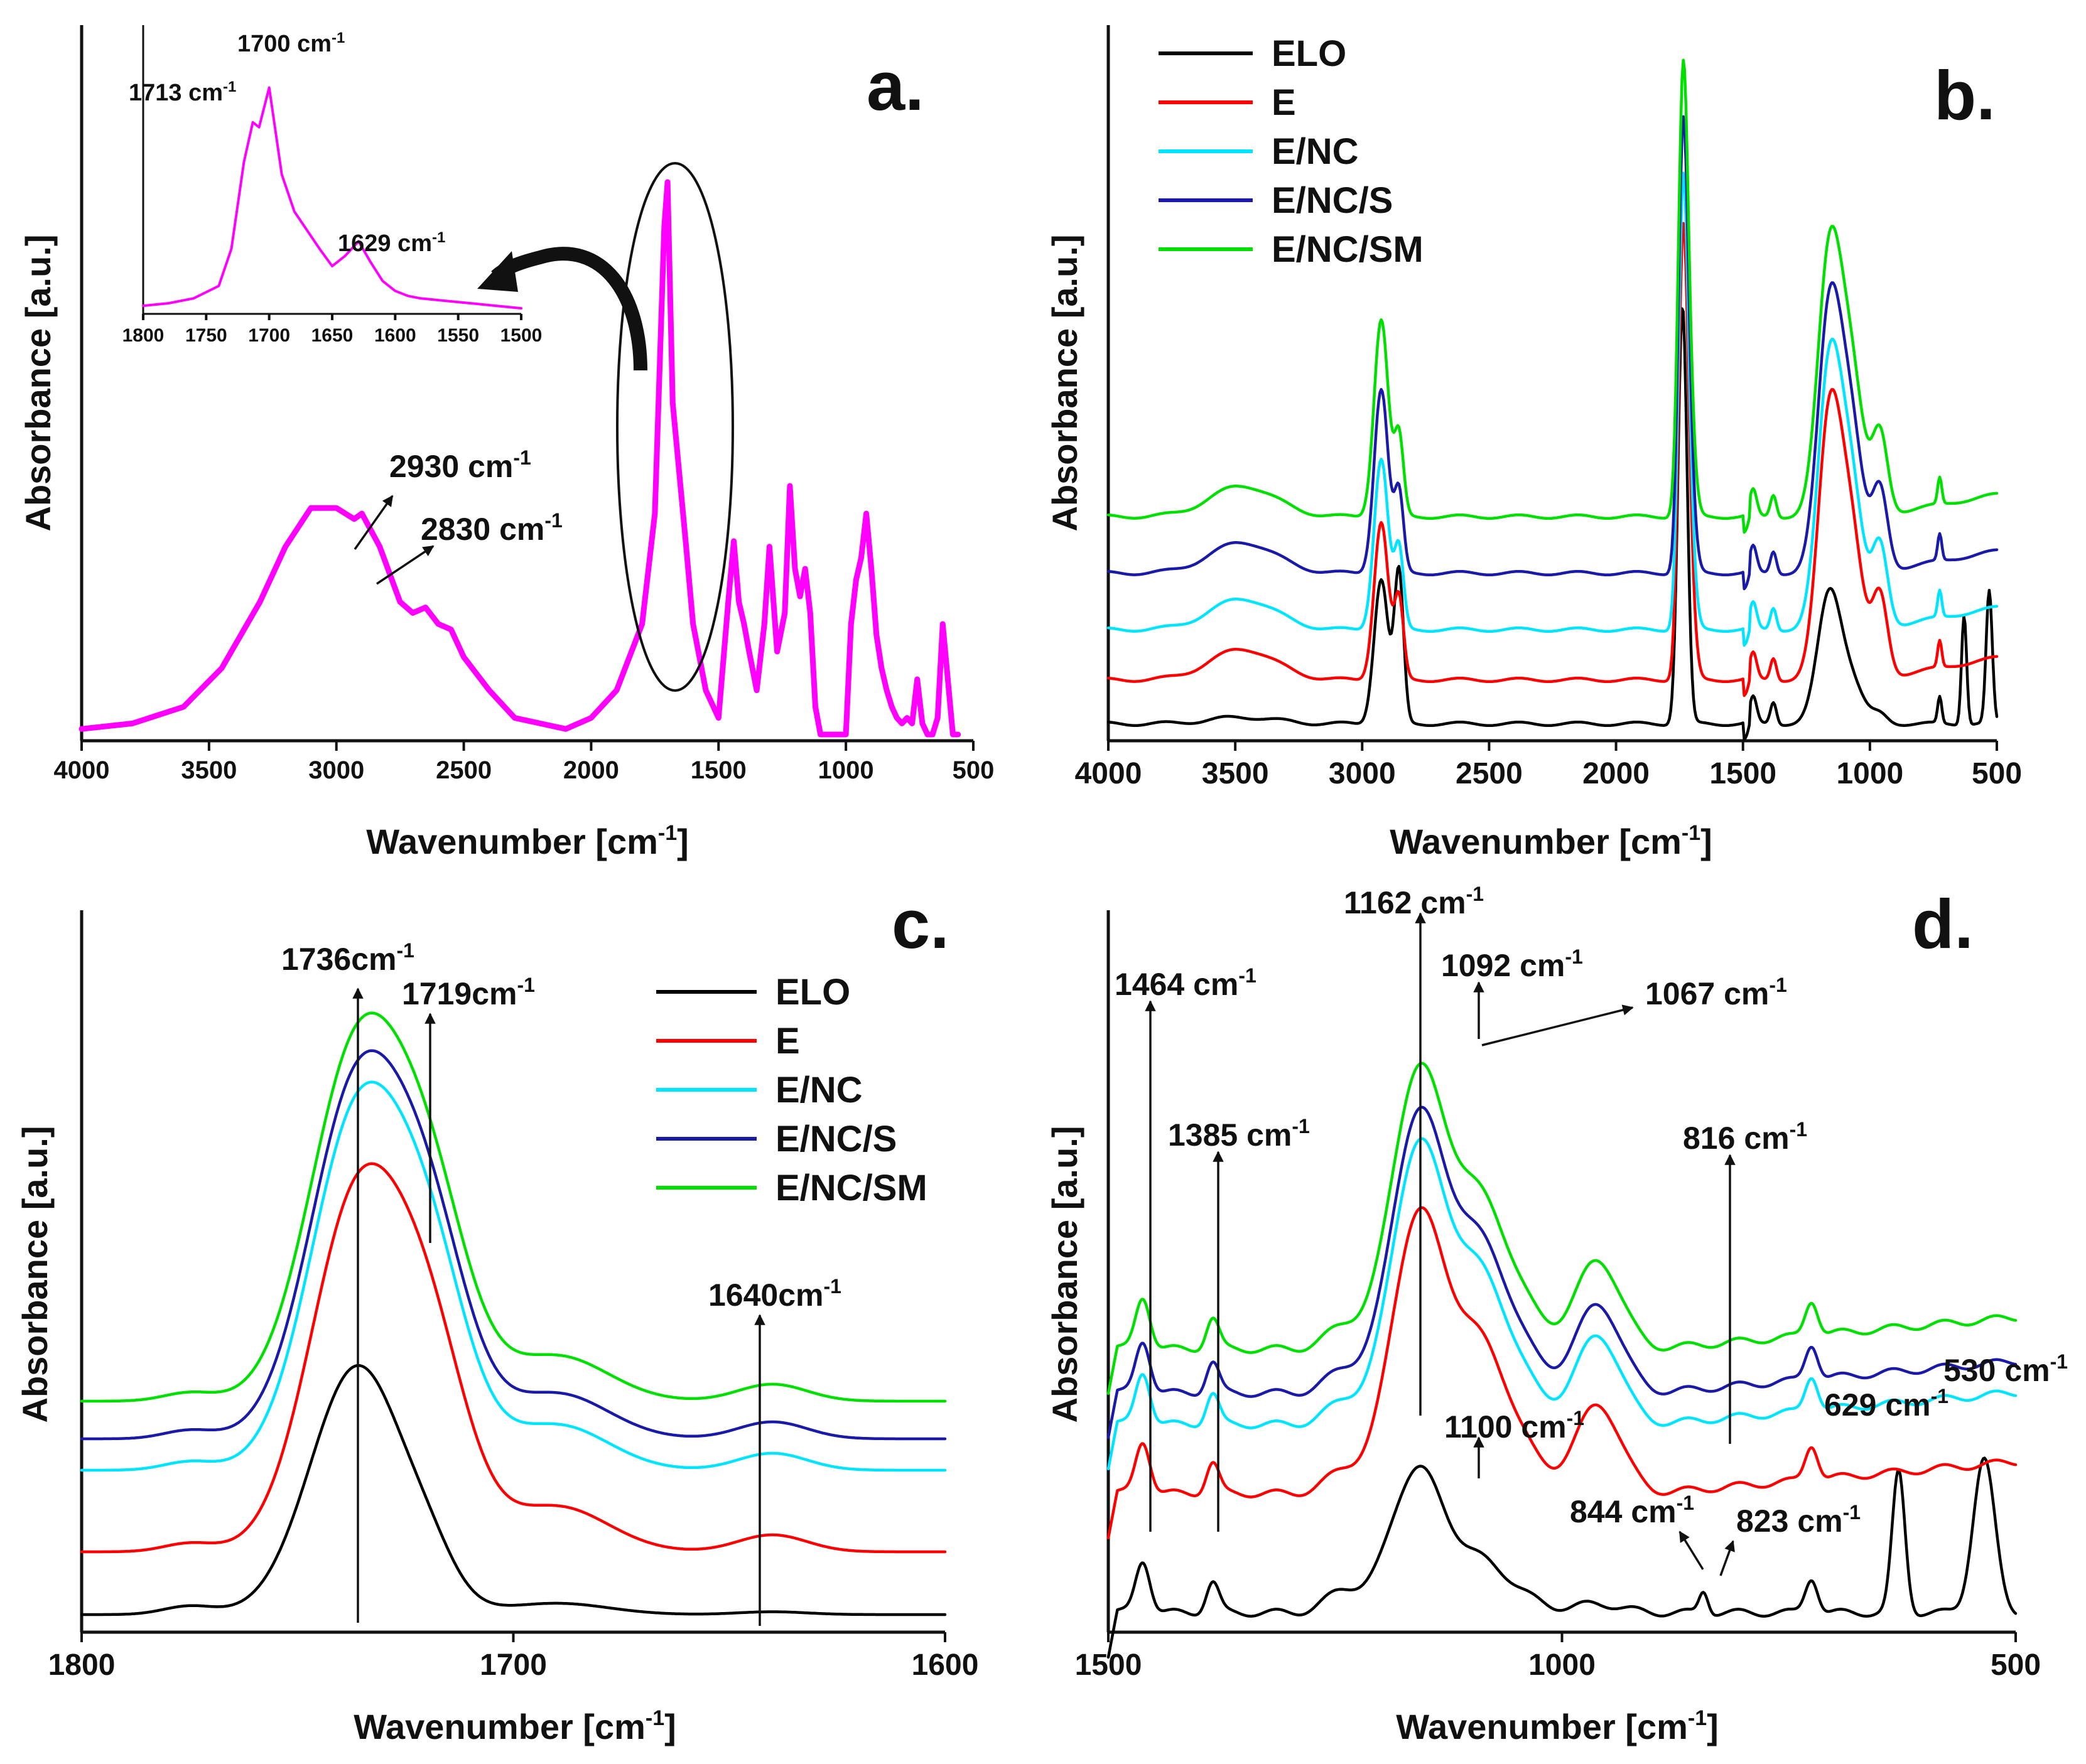  I want to click on inset-spectrum-line, so click(332, 198).